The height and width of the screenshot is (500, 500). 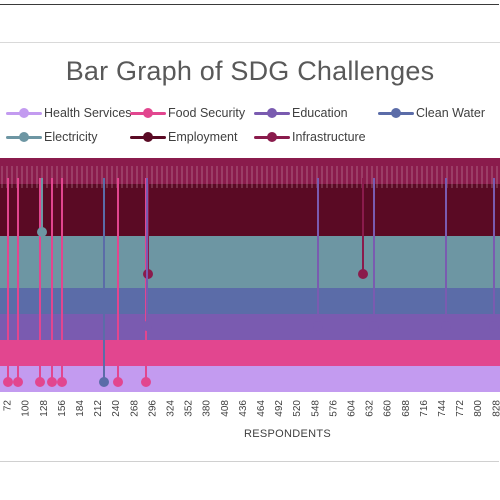 What do you see at coordinates (352, 408) in the screenshot?
I see `x-tick-label: 604` at bounding box center [352, 408].